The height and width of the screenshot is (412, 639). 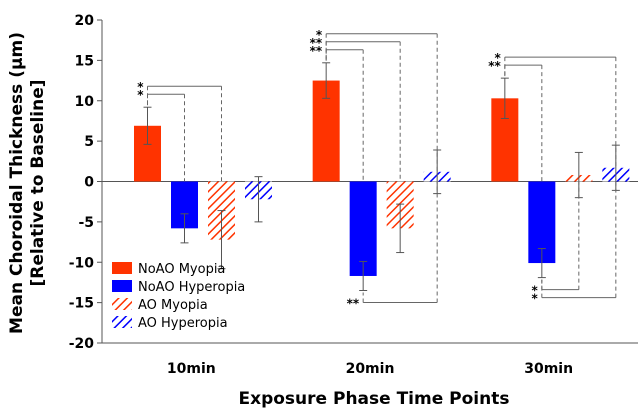 I want to click on legend-item: AO Myopia, so click(x=160, y=305).